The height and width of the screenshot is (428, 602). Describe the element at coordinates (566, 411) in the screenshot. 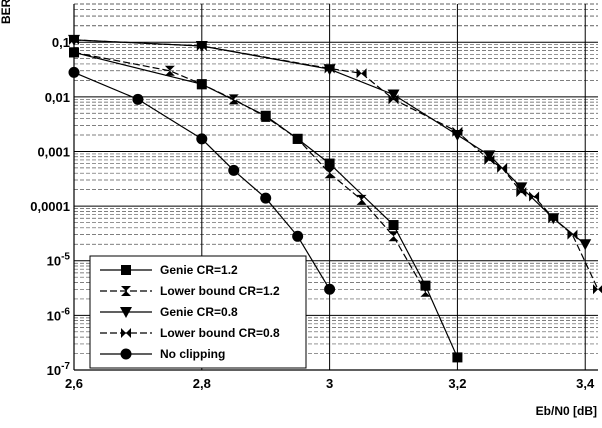

I see `x-axis-title: Eb/N0 [dB]` at that location.